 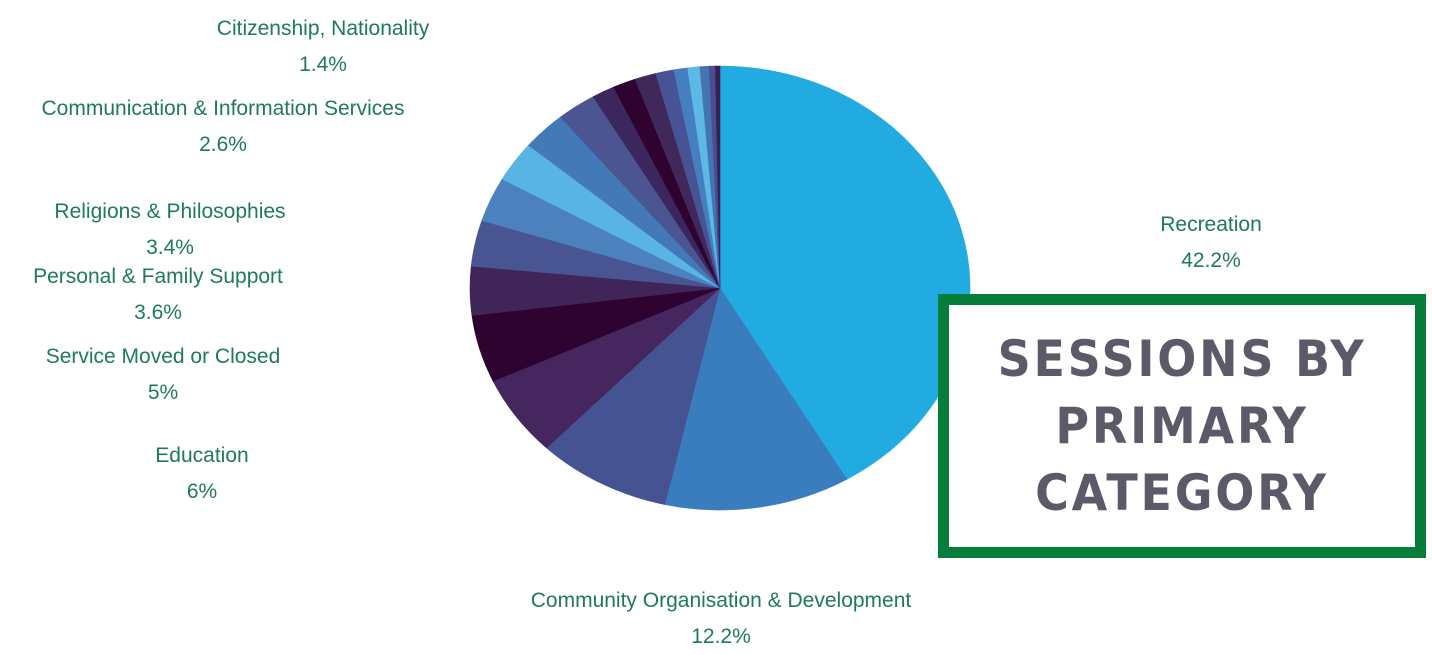 What do you see at coordinates (721, 600) in the screenshot?
I see `slice-label-community-name: Community Organisation & Development` at bounding box center [721, 600].